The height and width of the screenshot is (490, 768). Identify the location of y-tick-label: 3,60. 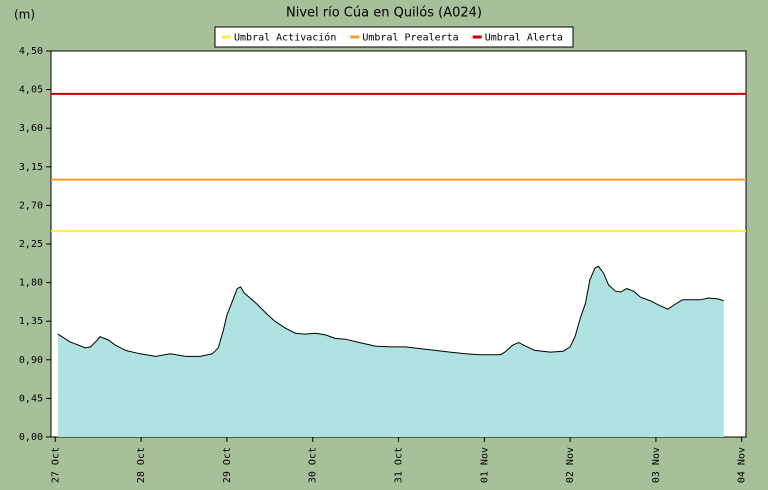
(31, 128).